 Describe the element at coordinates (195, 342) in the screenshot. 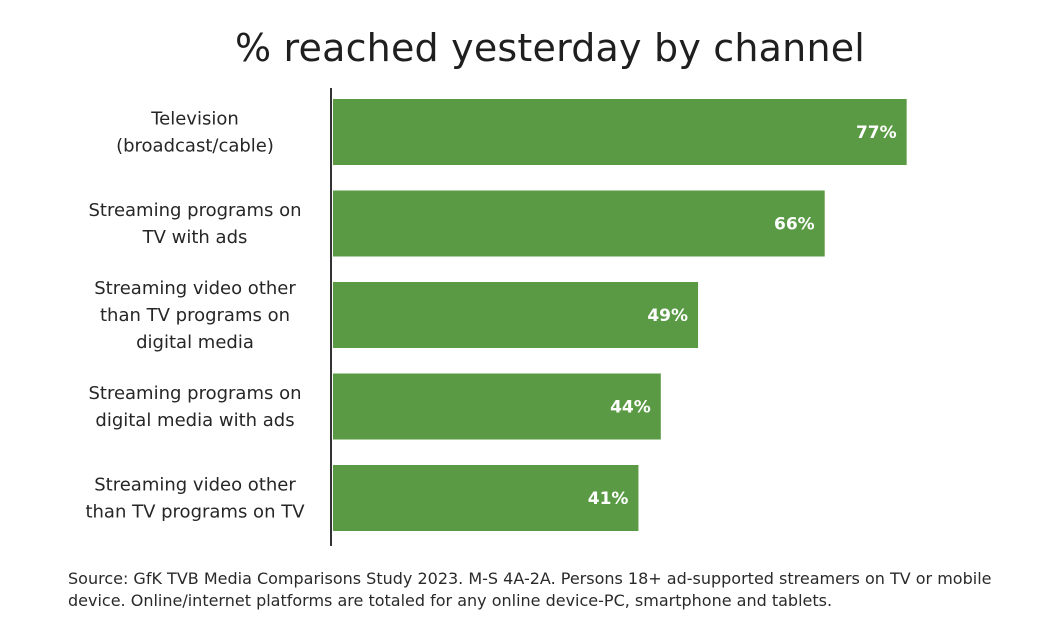

I see `category-label-line: digital media` at that location.